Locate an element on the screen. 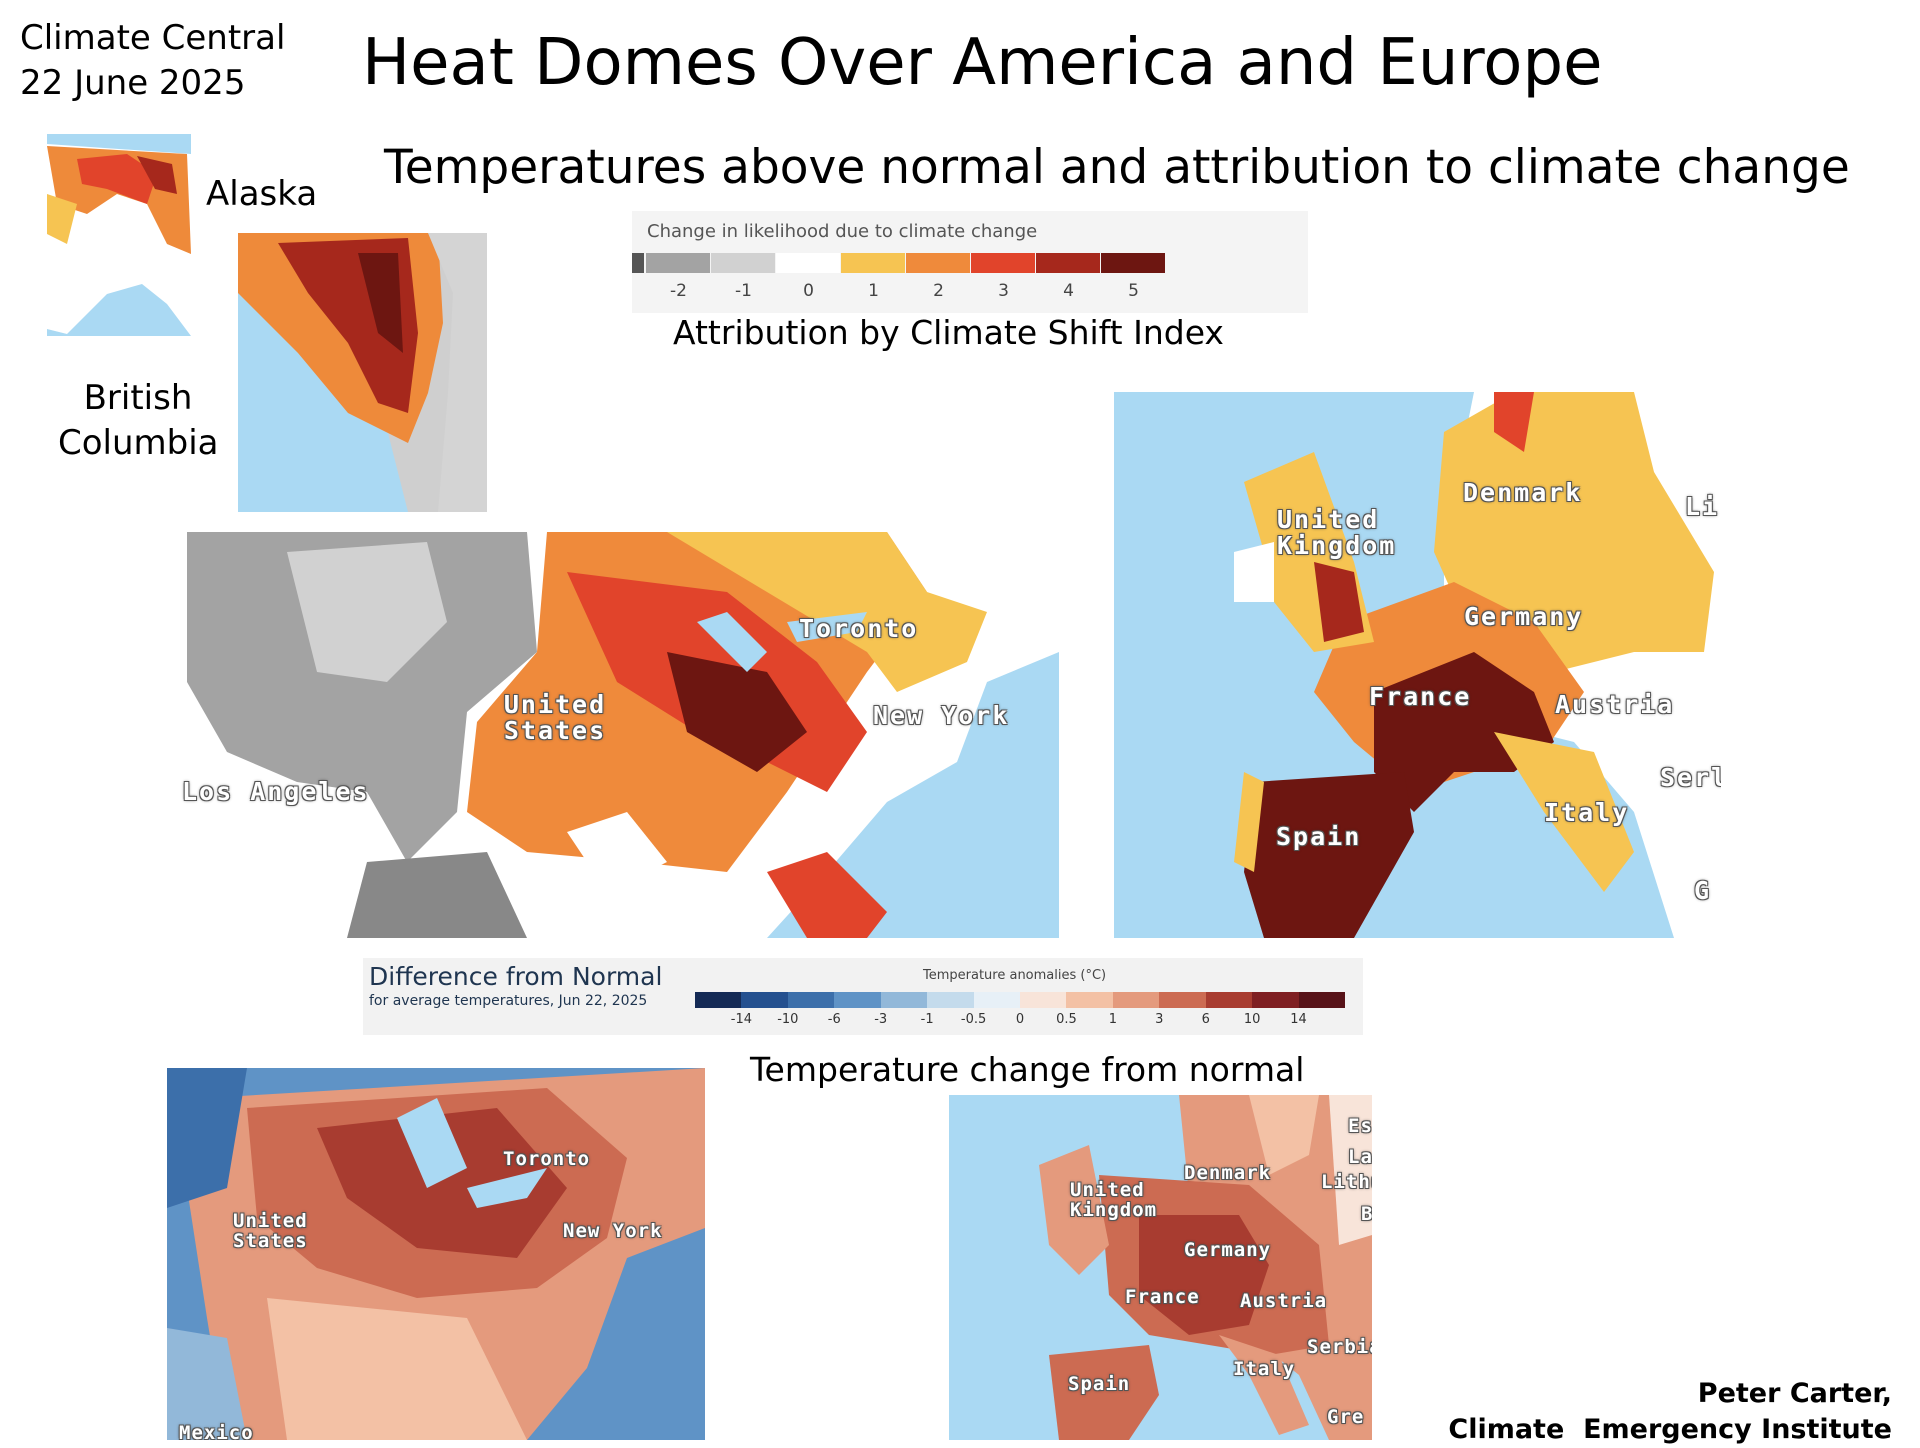 This screenshot has width=1920, height=1448. map-label: B is located at coordinates (1366, 1214).